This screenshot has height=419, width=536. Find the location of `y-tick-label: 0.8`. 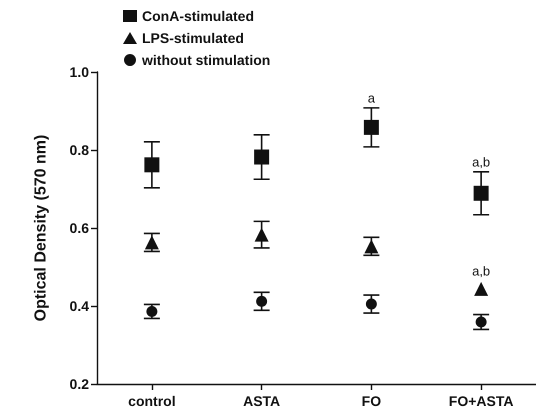

y-tick-label: 0.8 is located at coordinates (80, 150).